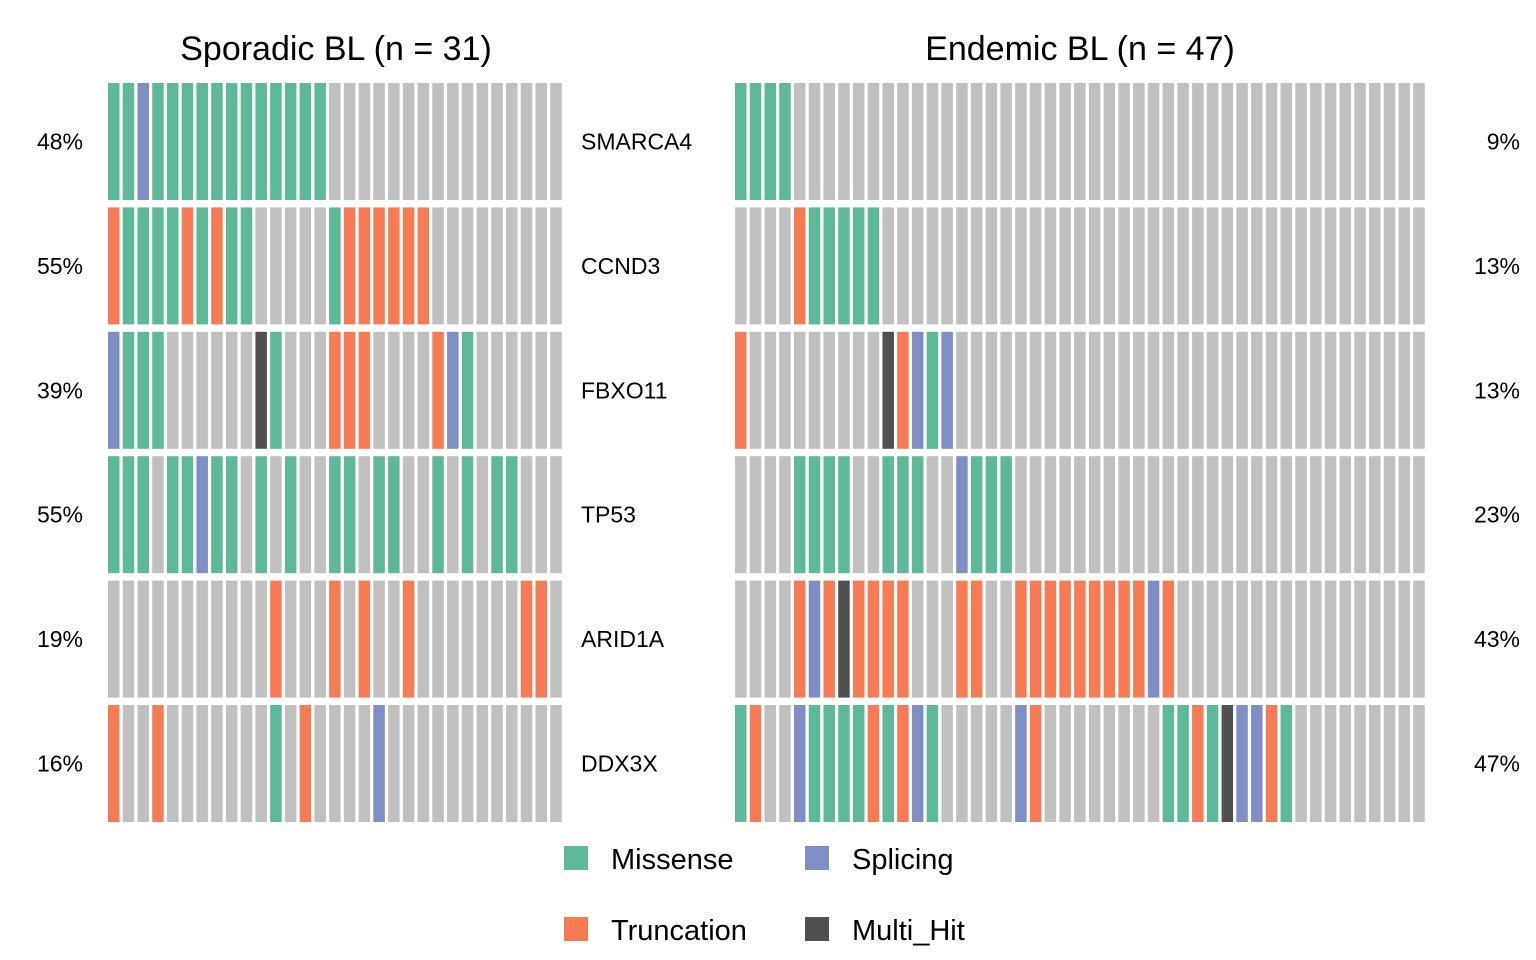  Describe the element at coordinates (879, 860) in the screenshot. I see `legend-item-splicing: Splicing` at that location.